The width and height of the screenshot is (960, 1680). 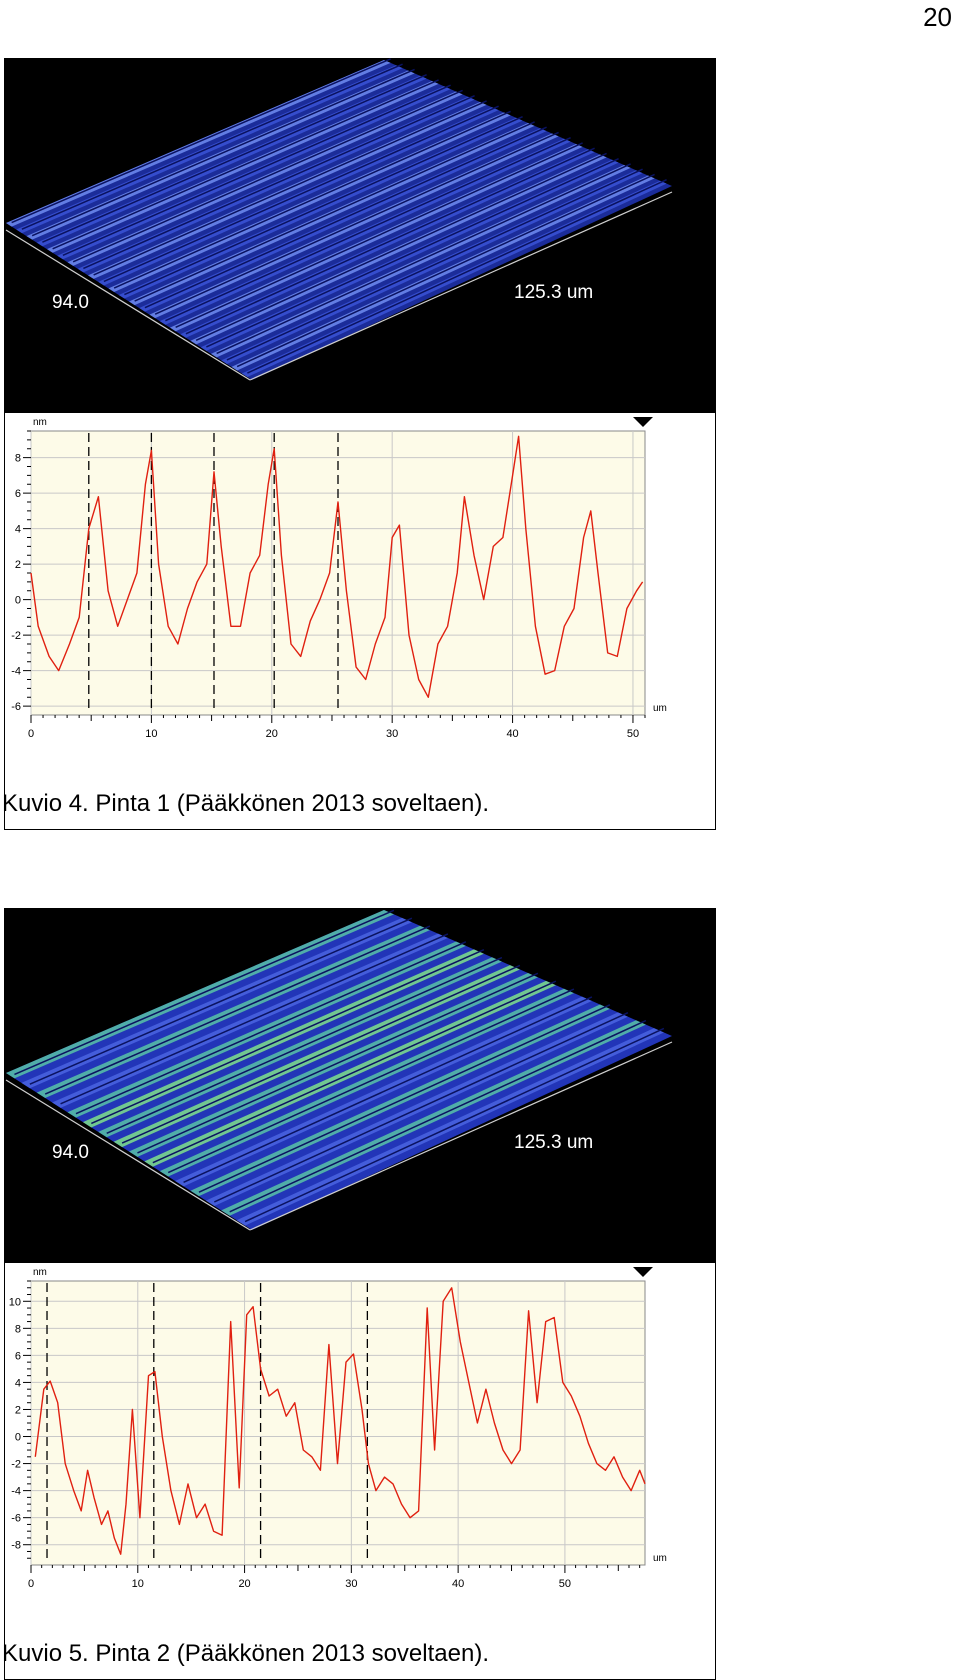 What do you see at coordinates (31, 734) in the screenshot?
I see `x-tick-label: 0` at bounding box center [31, 734].